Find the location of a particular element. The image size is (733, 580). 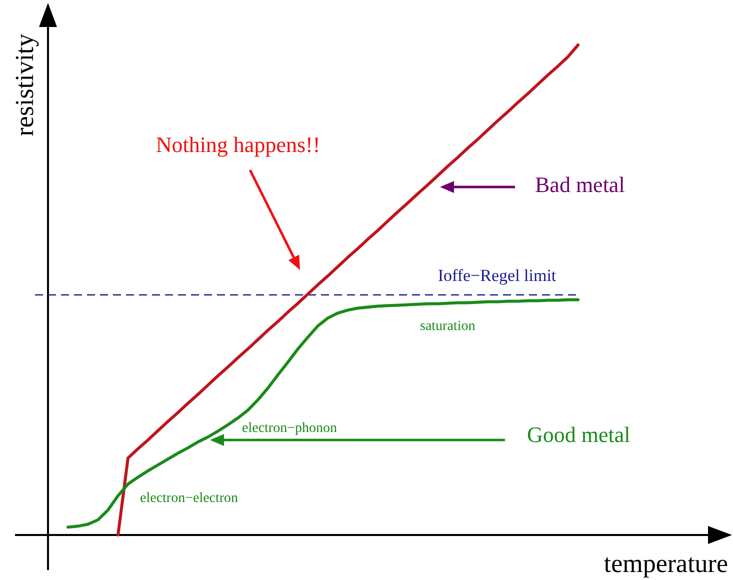

annotation: saturation is located at coordinates (448, 326).